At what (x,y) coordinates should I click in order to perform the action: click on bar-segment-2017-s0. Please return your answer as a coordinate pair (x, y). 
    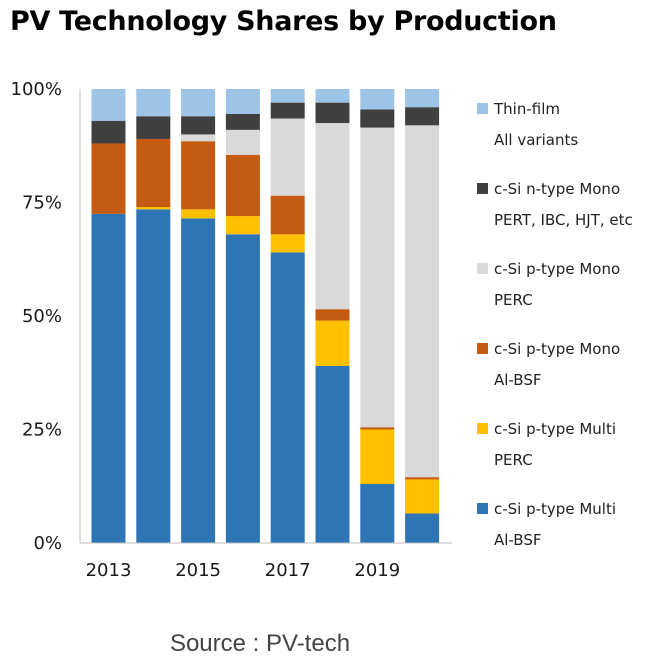
    Looking at the image, I should click on (287, 397).